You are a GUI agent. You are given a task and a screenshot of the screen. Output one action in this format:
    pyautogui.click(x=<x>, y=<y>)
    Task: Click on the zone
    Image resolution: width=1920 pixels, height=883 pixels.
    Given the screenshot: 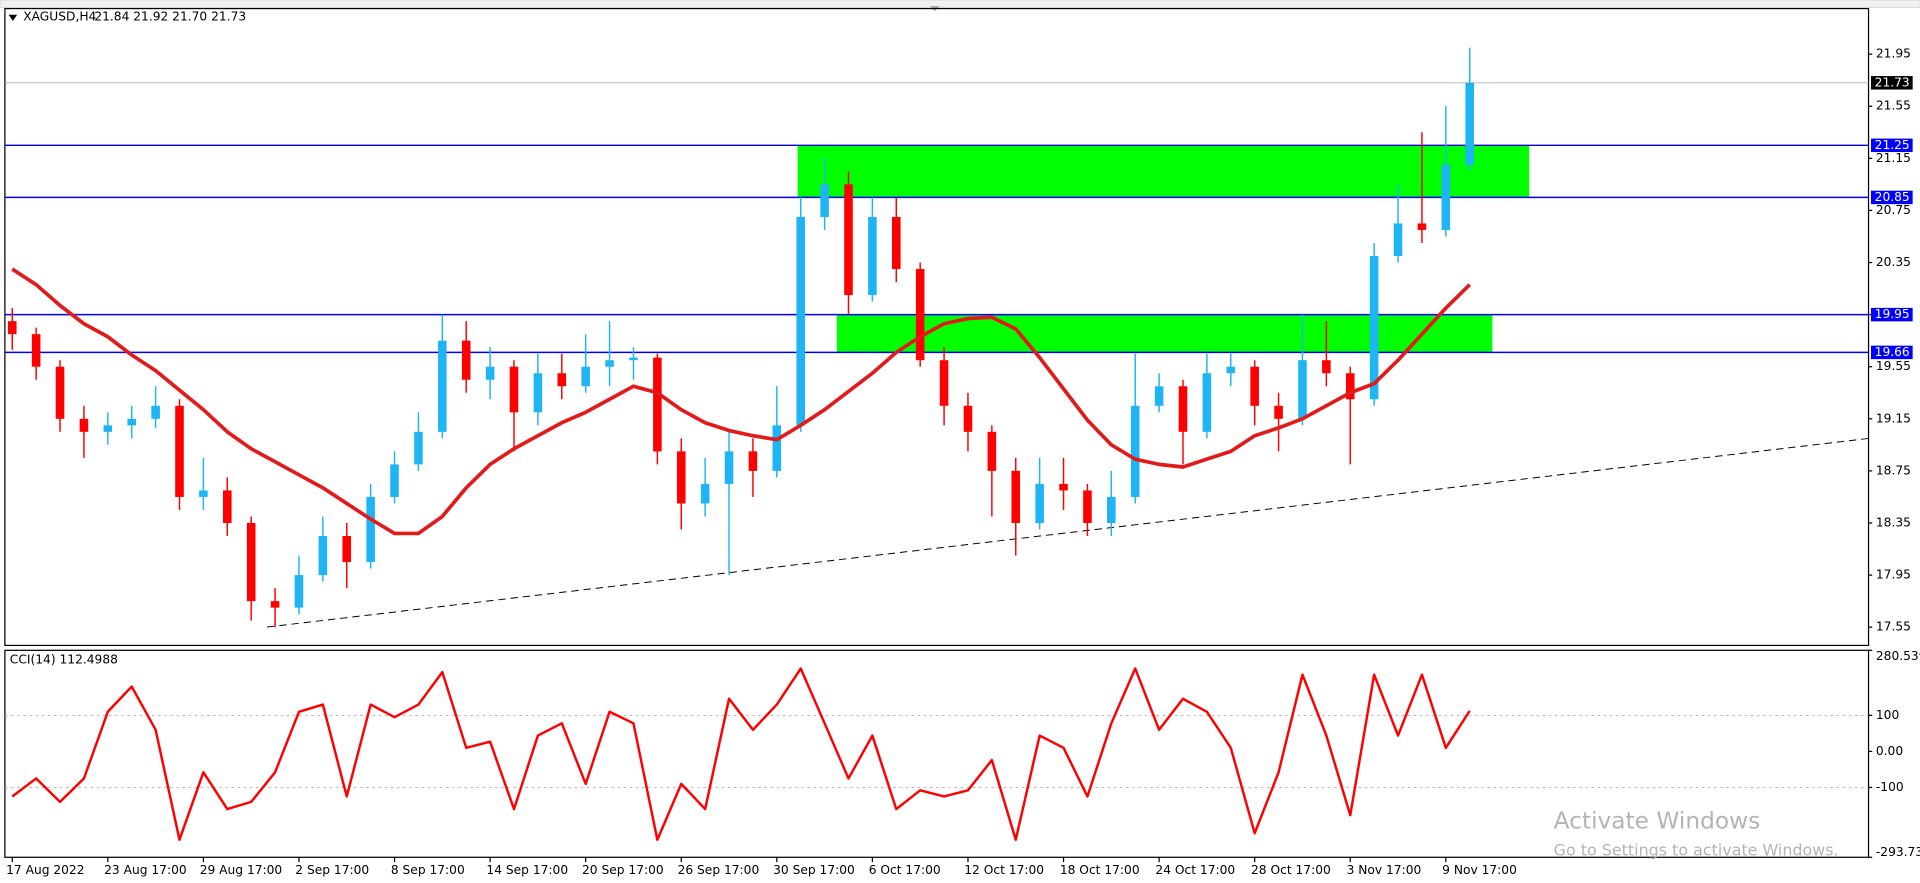 What is the action you would take?
    pyautogui.click(x=1164, y=333)
    